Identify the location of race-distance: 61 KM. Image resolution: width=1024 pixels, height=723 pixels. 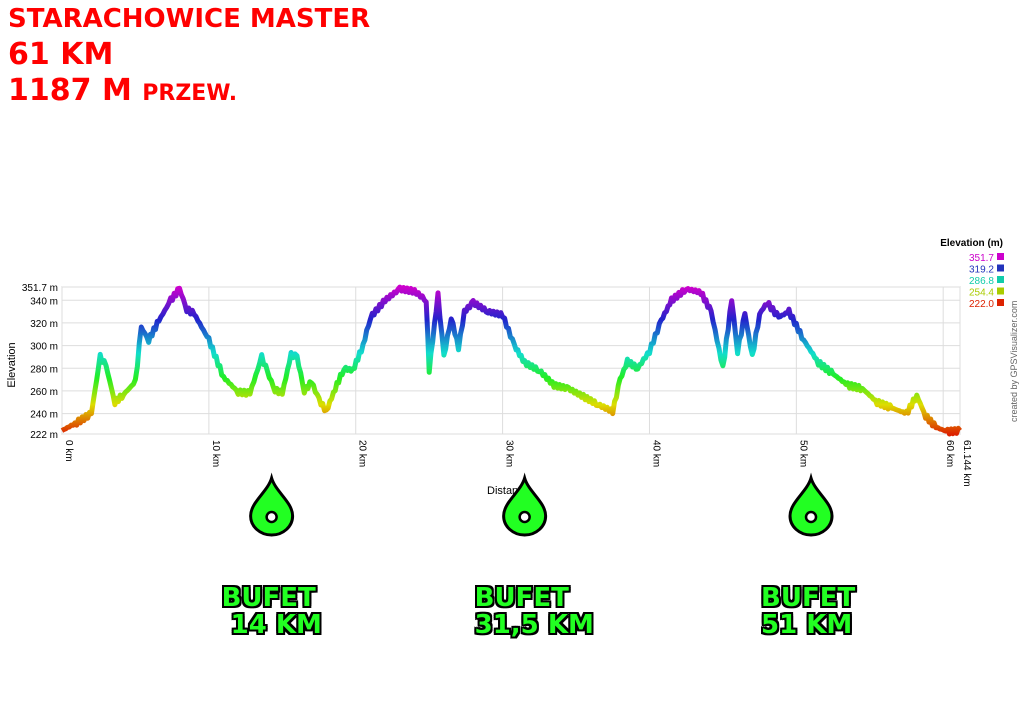
(61, 54).